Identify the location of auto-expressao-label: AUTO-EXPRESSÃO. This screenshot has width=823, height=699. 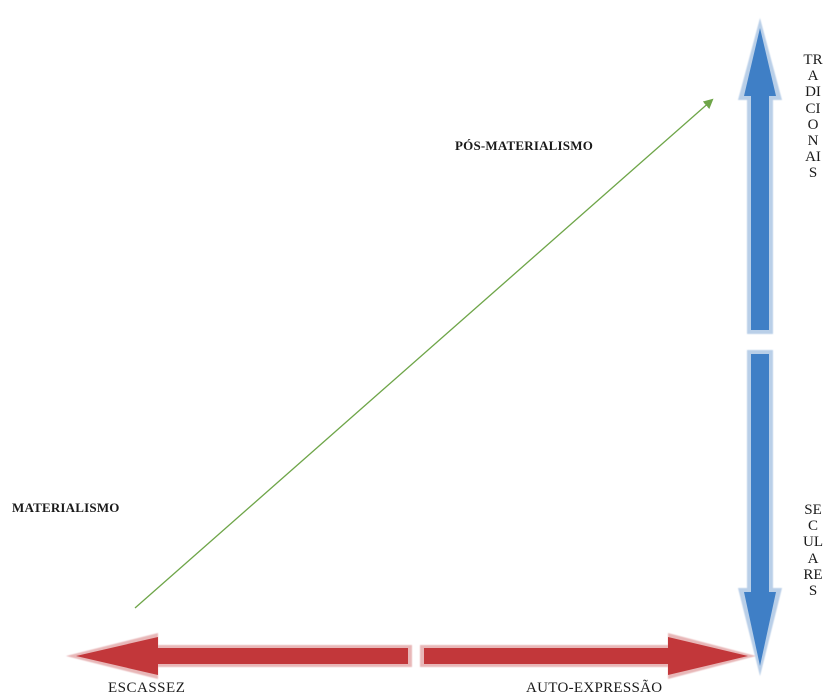
(594, 688).